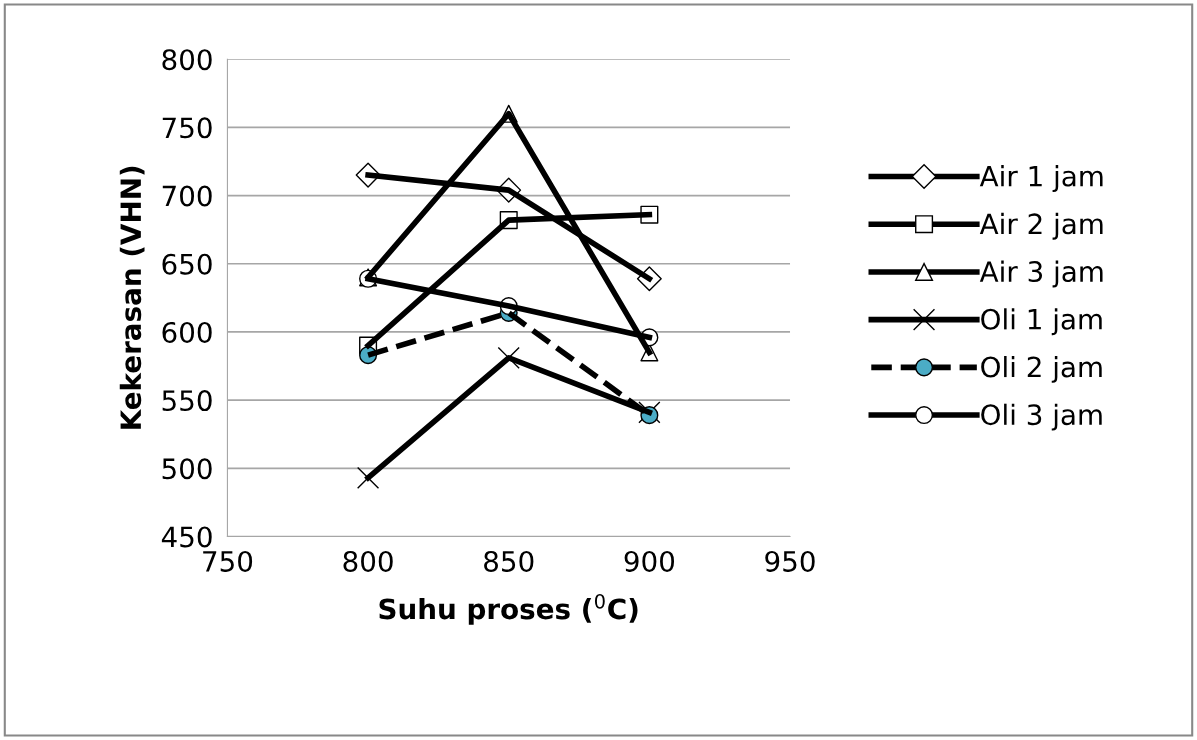 This screenshot has width=1197, height=740. What do you see at coordinates (186, 537) in the screenshot?
I see `y-tick-label: 450` at bounding box center [186, 537].